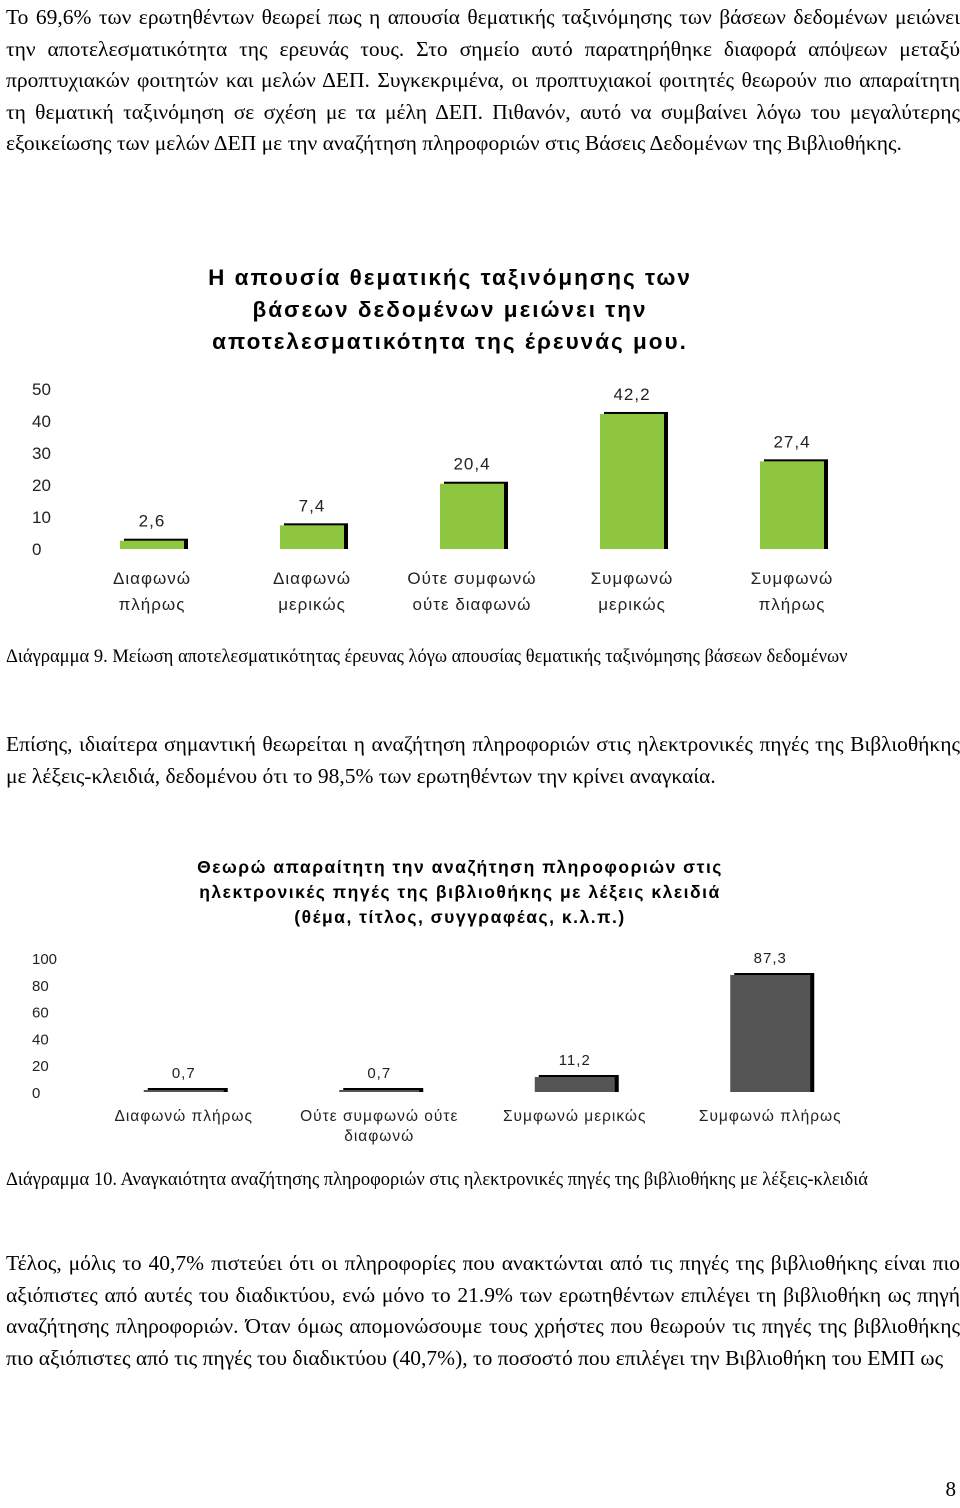  I want to click on category-label: διαφωνώ, so click(379, 1136).